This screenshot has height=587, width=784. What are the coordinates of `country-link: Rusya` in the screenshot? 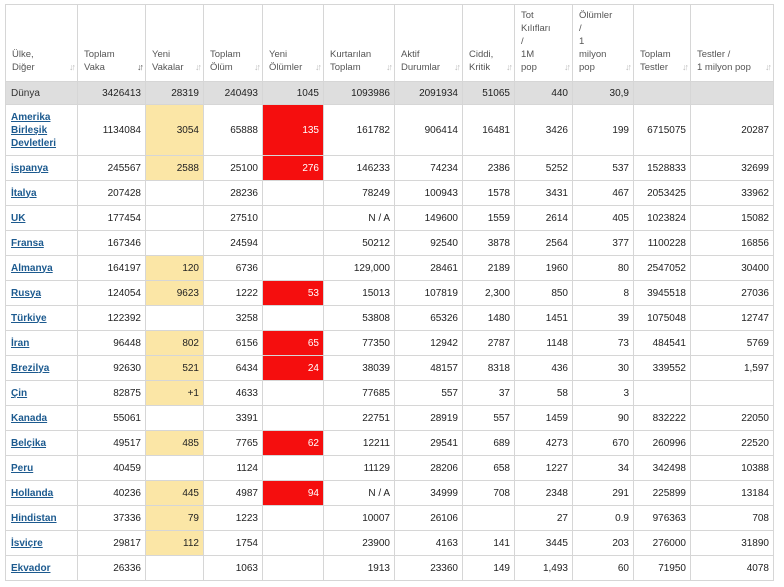 It's located at (26, 293).